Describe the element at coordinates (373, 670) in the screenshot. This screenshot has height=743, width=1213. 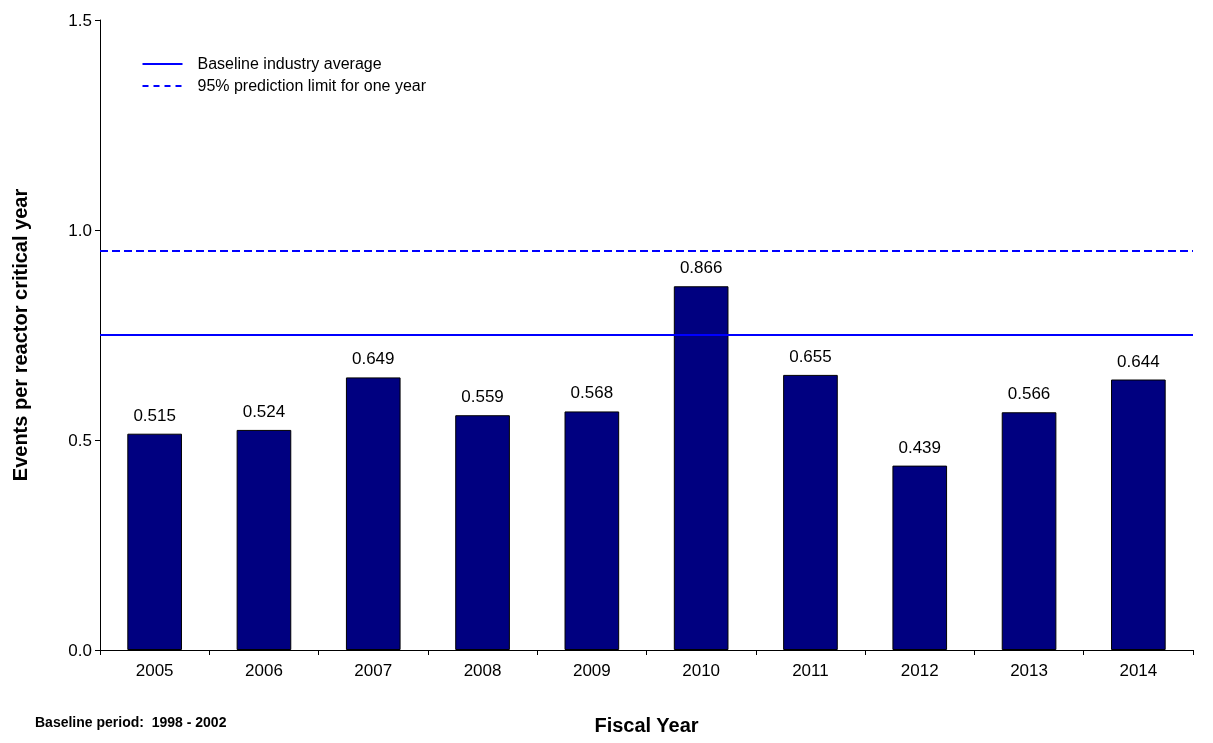
I see `x-tick-label: 2007` at that location.